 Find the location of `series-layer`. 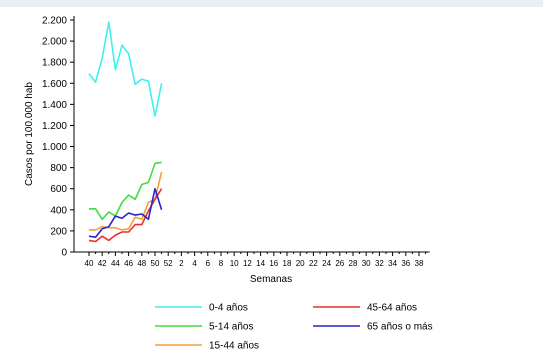

series-layer is located at coordinates (125, 132).